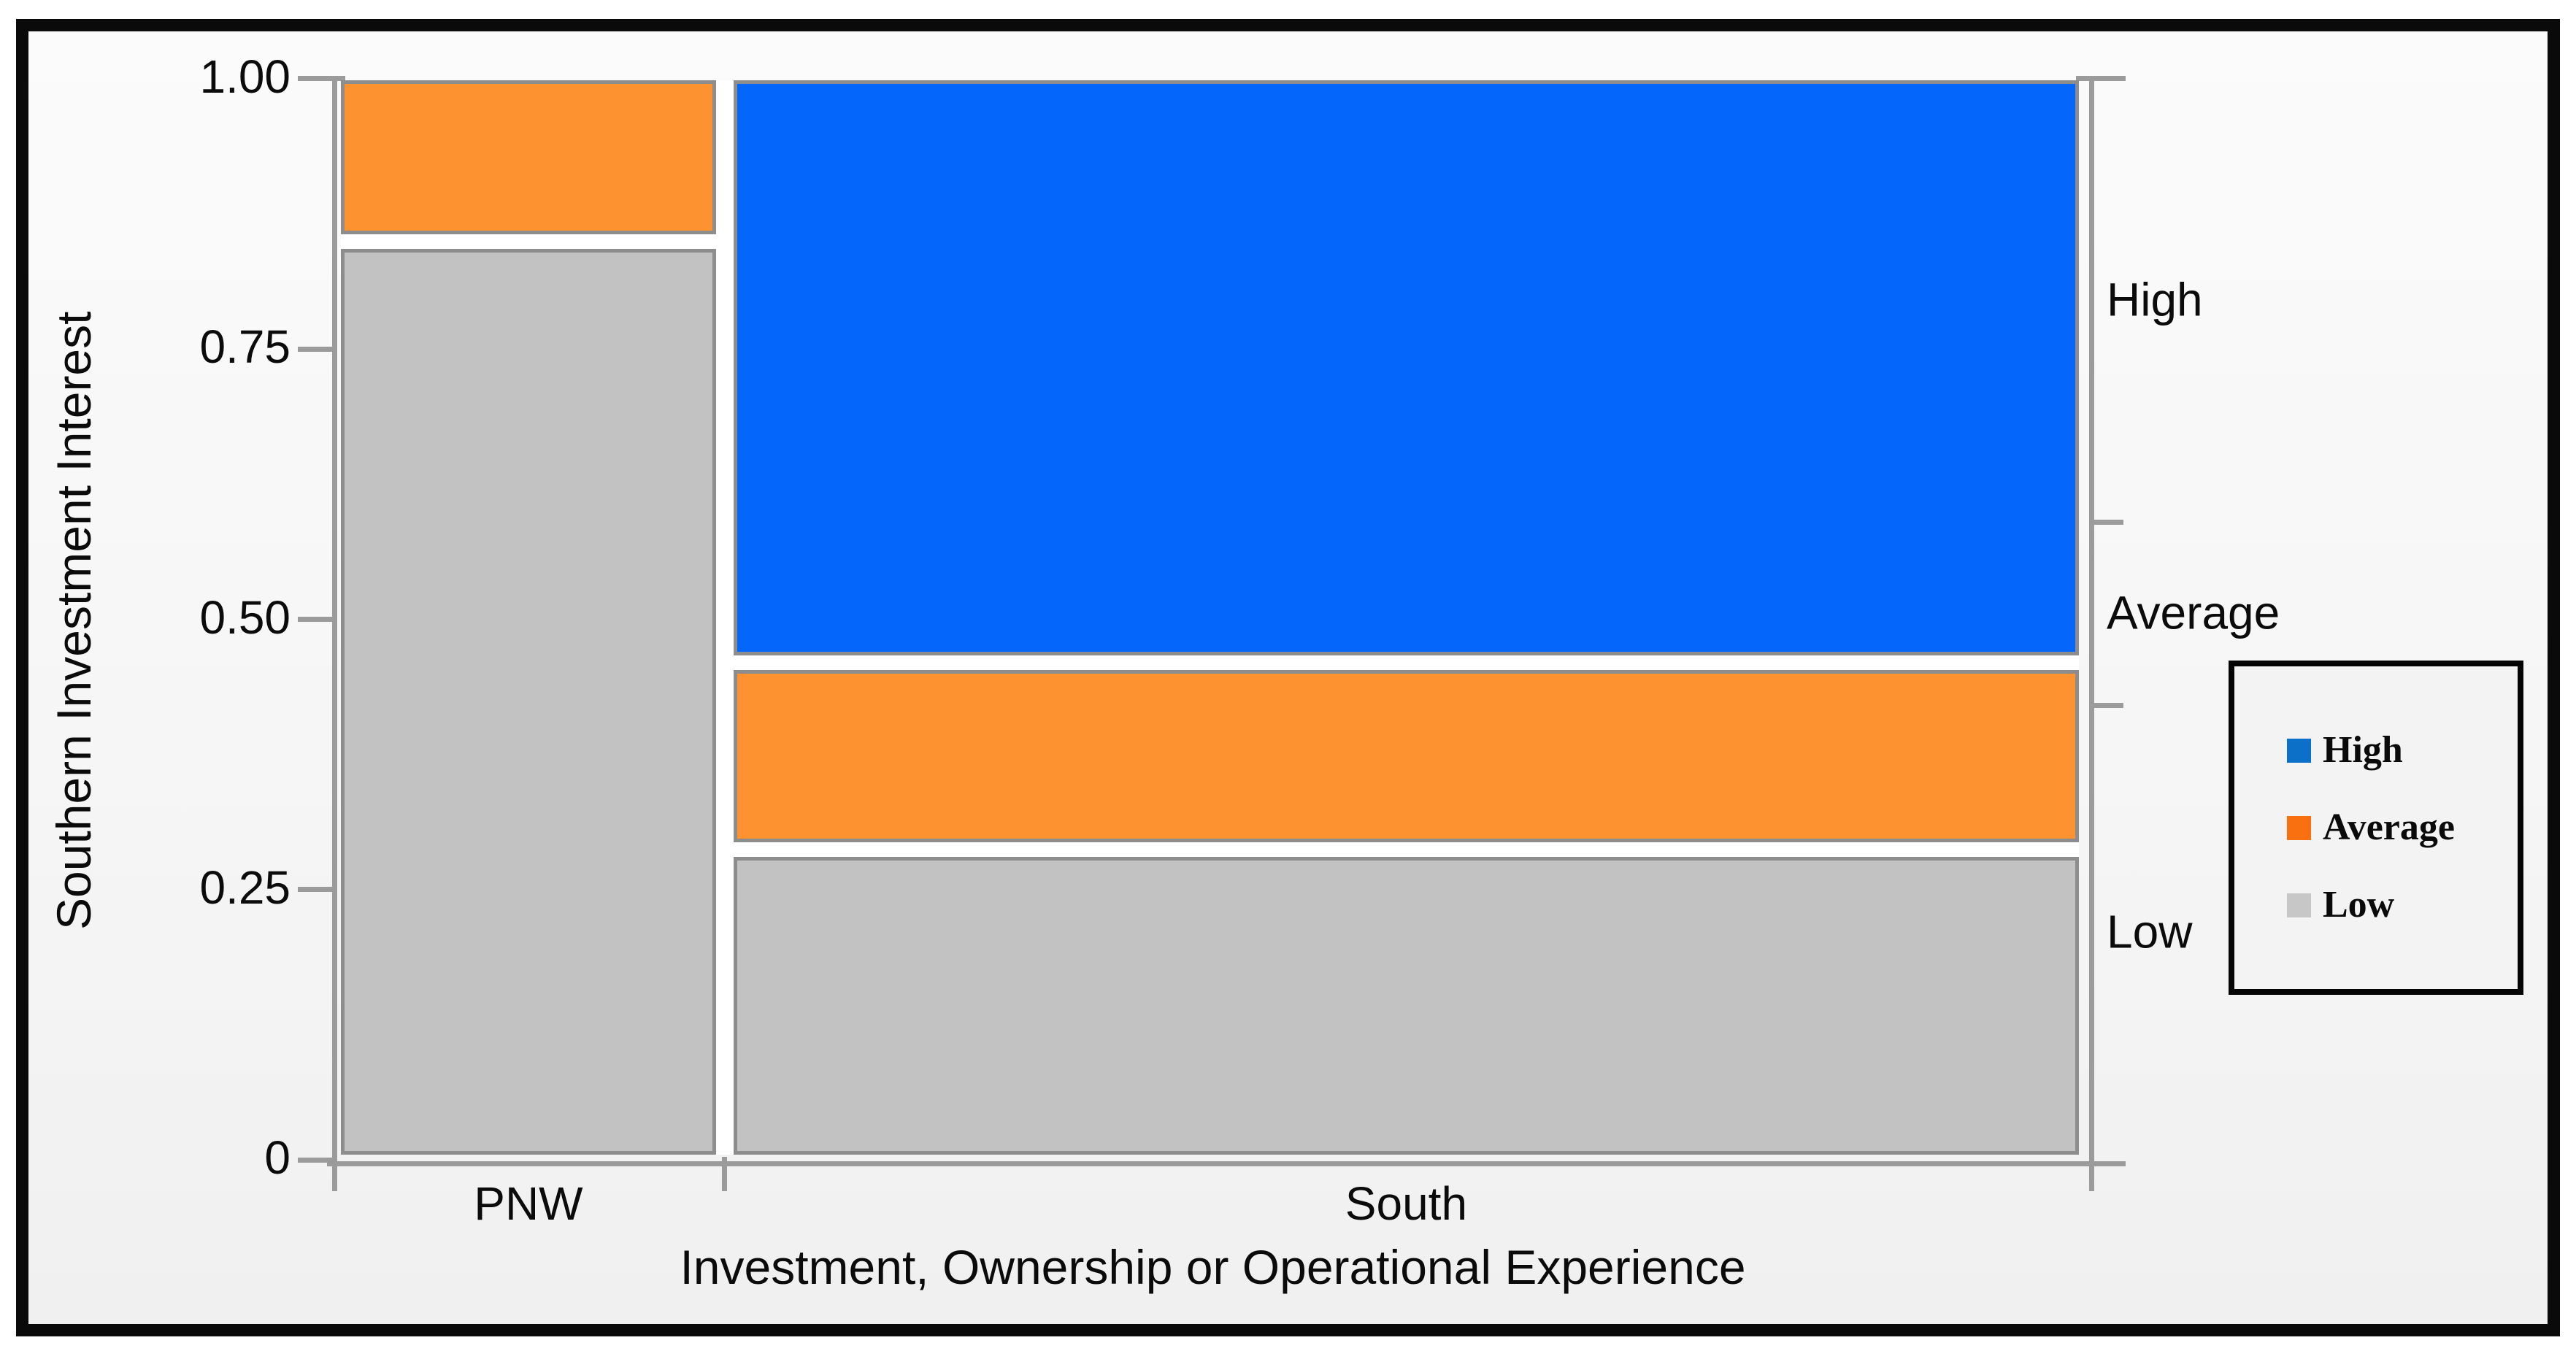 The width and height of the screenshot is (2576, 1351). I want to click on top-right-connector, so click(2101, 79).